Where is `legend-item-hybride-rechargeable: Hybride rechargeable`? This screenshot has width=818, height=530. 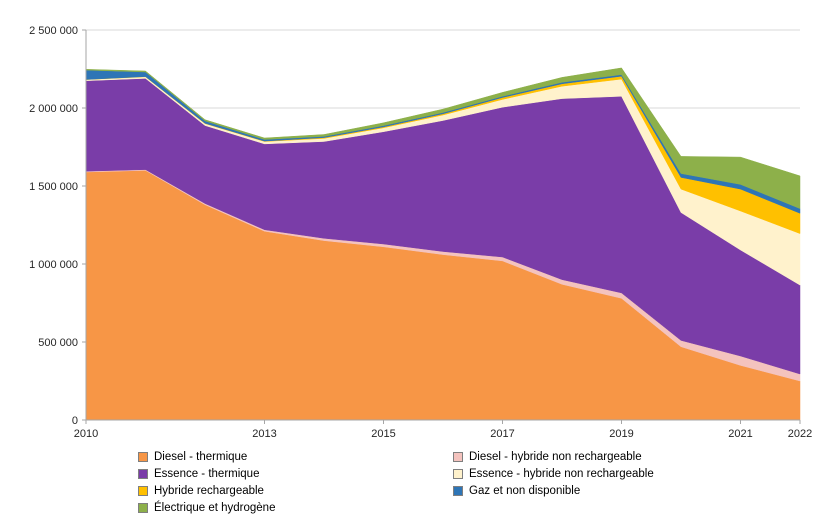 legend-item-hybride-rechargeable: Hybride rechargeable is located at coordinates (295, 491).